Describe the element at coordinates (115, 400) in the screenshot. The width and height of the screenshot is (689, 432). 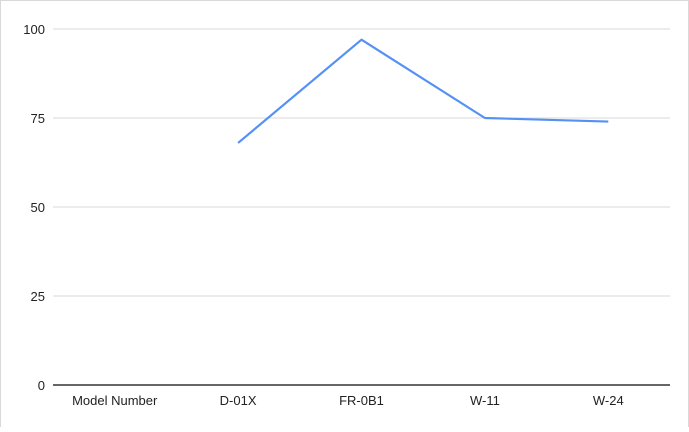
I see `x-tick-label: Model Number` at that location.